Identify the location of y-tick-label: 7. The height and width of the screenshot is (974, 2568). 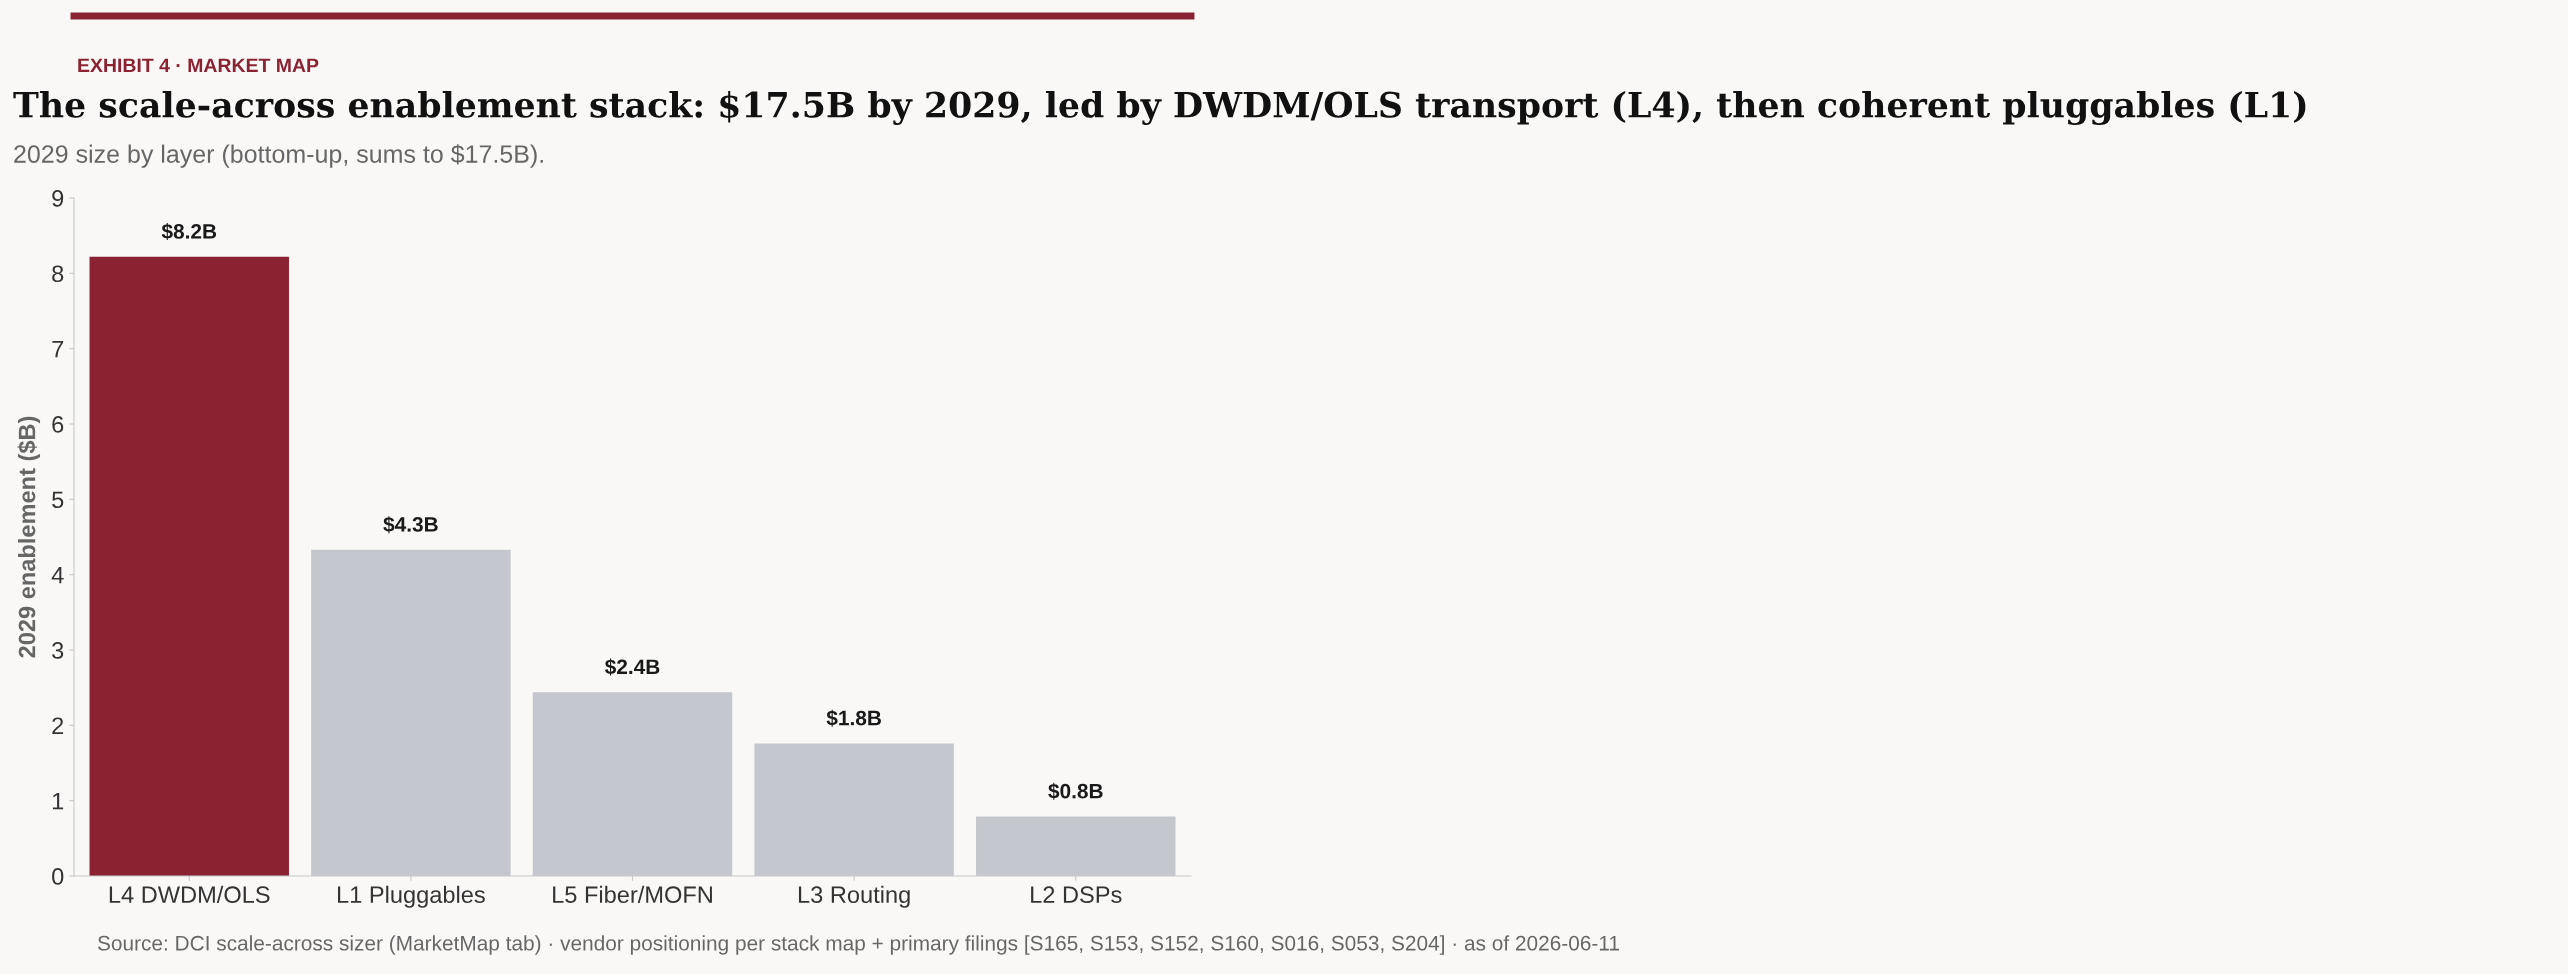
(58, 349).